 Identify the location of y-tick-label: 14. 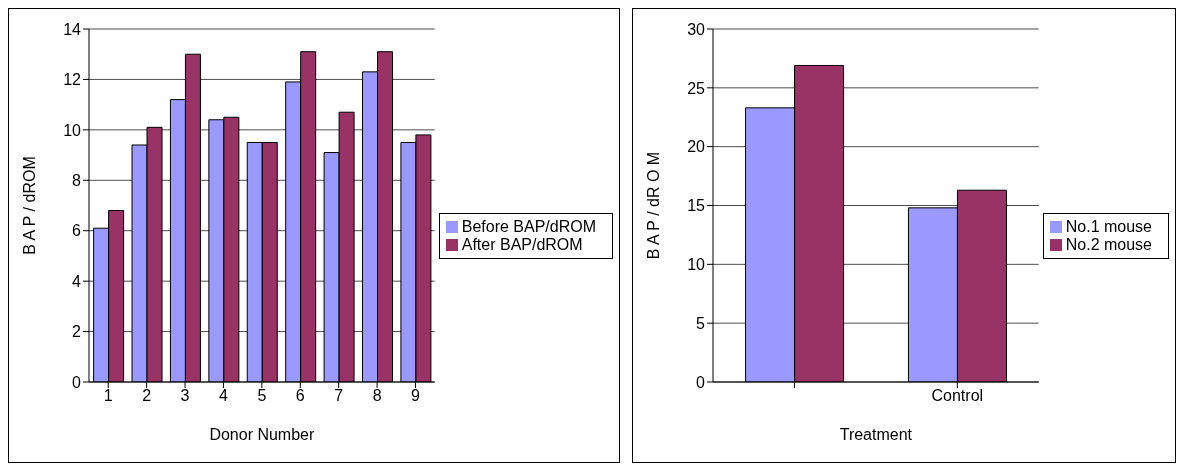
(72, 29).